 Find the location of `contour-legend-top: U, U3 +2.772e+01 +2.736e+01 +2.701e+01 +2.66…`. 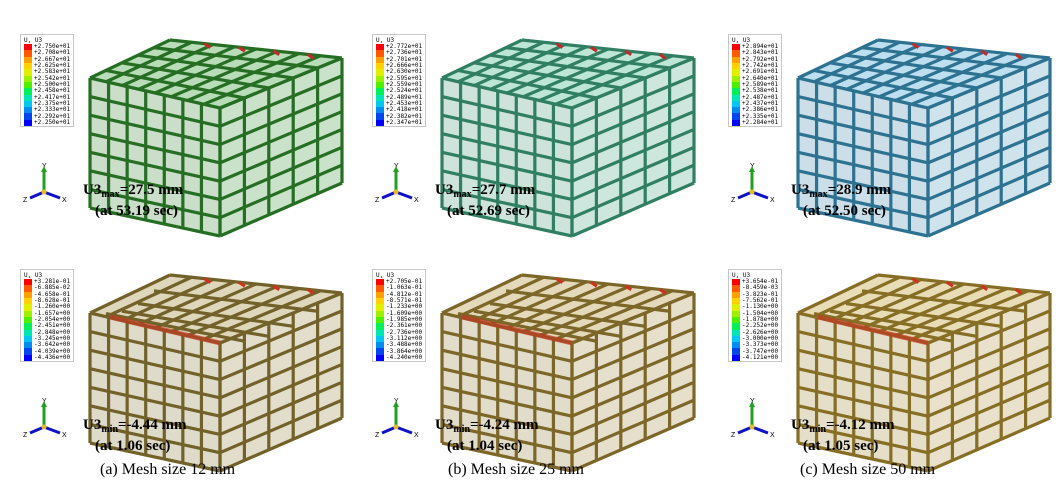

contour-legend-top: U, U3 +2.772e+01 +2.736e+01 +2.701e+01 +2.66… is located at coordinates (399, 80).